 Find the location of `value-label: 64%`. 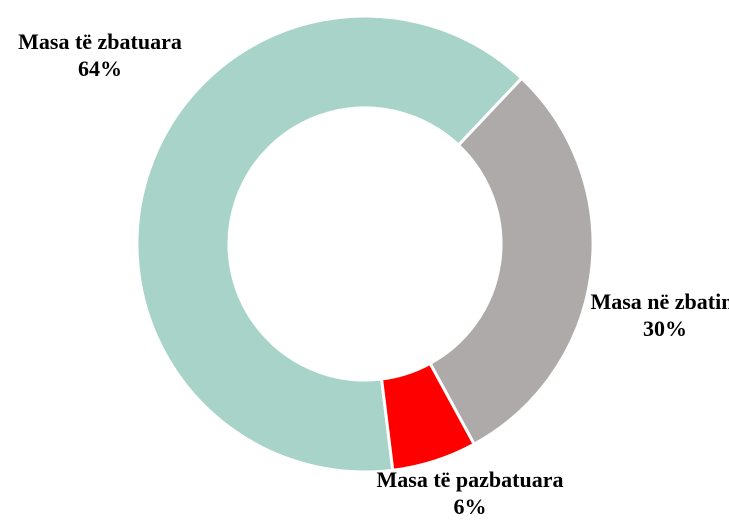

value-label: 64% is located at coordinates (100, 68).